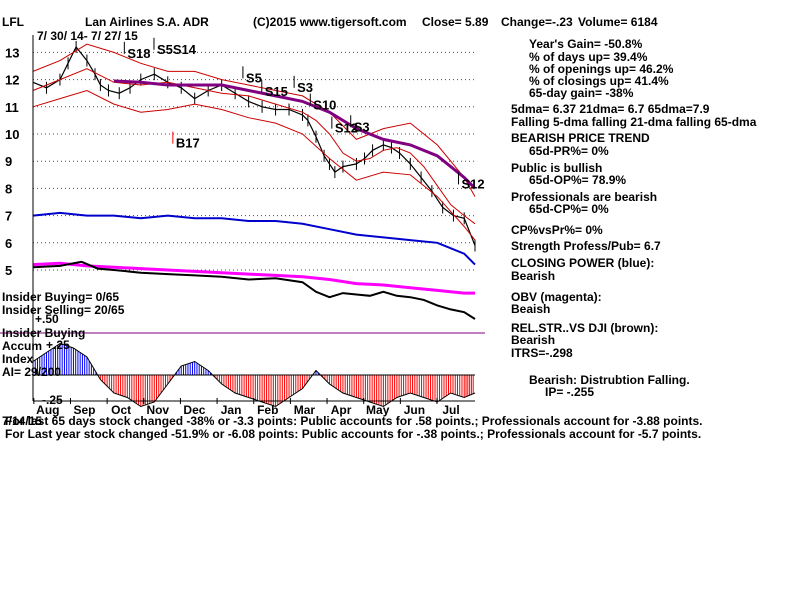 This screenshot has width=800, height=600. What do you see at coordinates (47, 410) in the screenshot?
I see `x-tick-label: Aug` at bounding box center [47, 410].